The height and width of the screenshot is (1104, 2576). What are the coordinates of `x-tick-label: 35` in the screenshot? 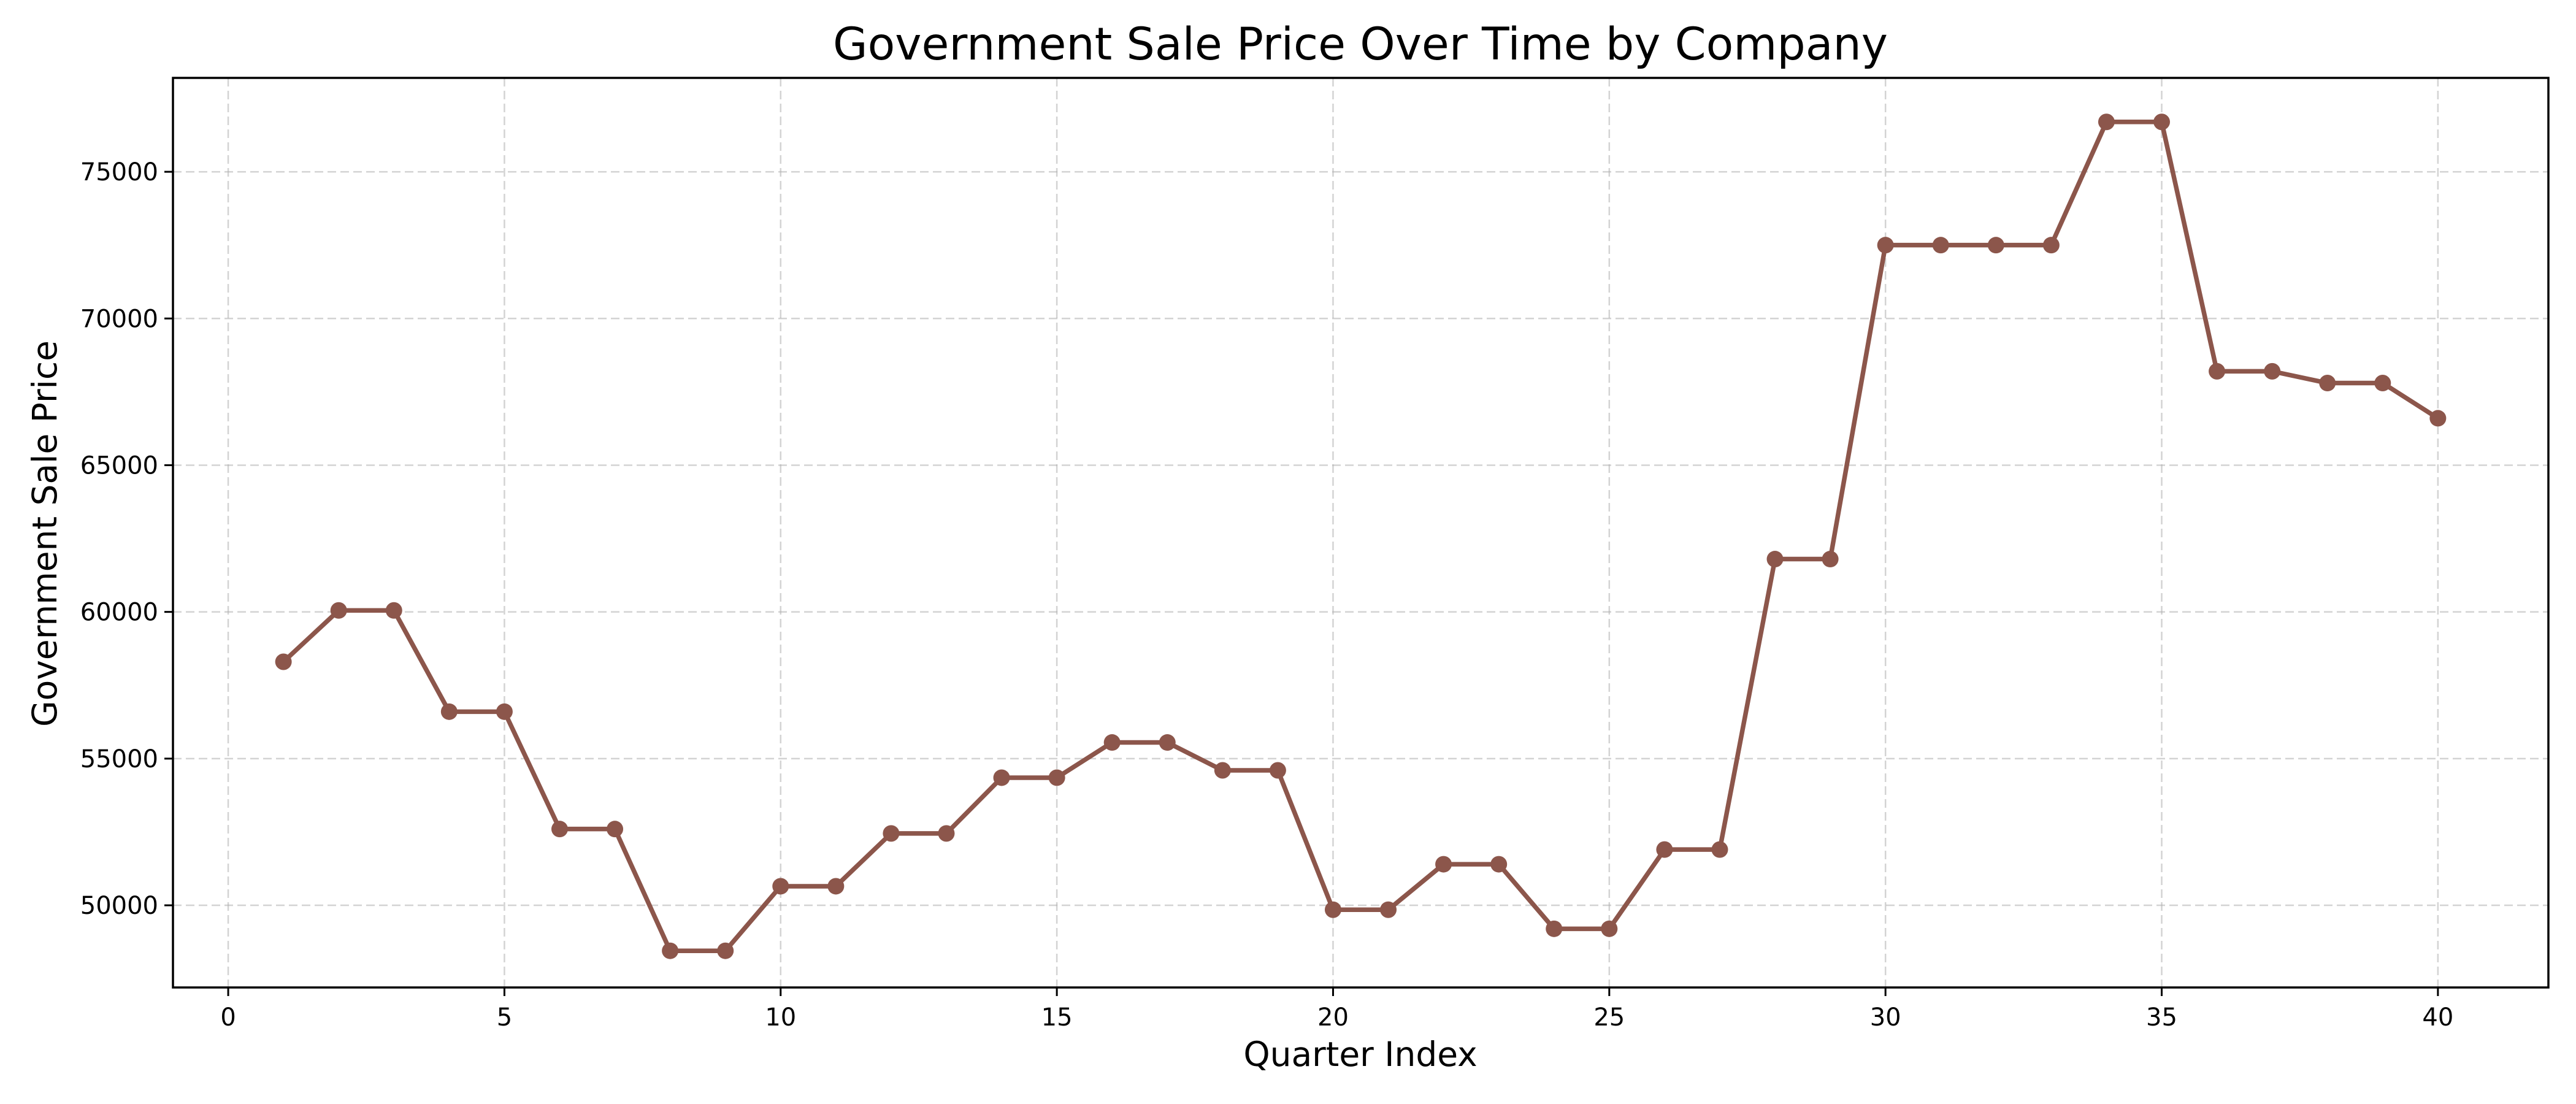 It's located at (2161, 1017).